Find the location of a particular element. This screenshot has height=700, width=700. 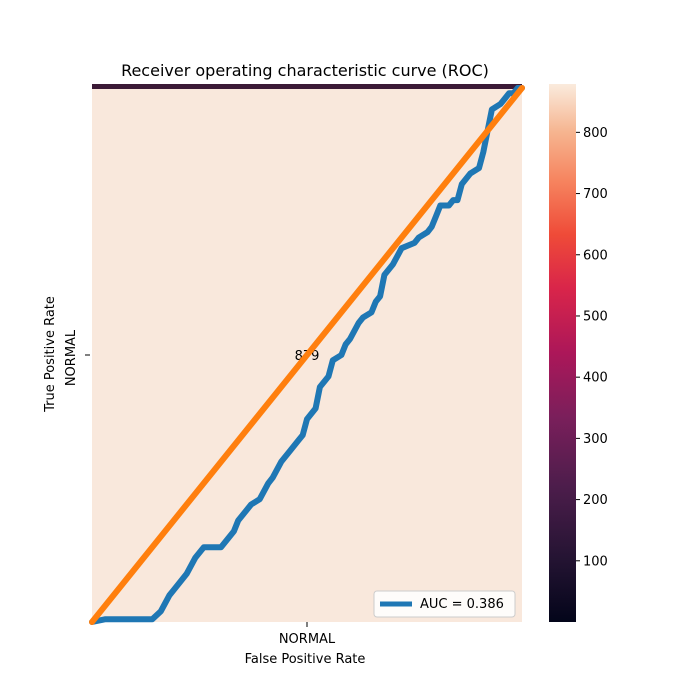

x-tick-label: NORMAL is located at coordinates (307, 639).